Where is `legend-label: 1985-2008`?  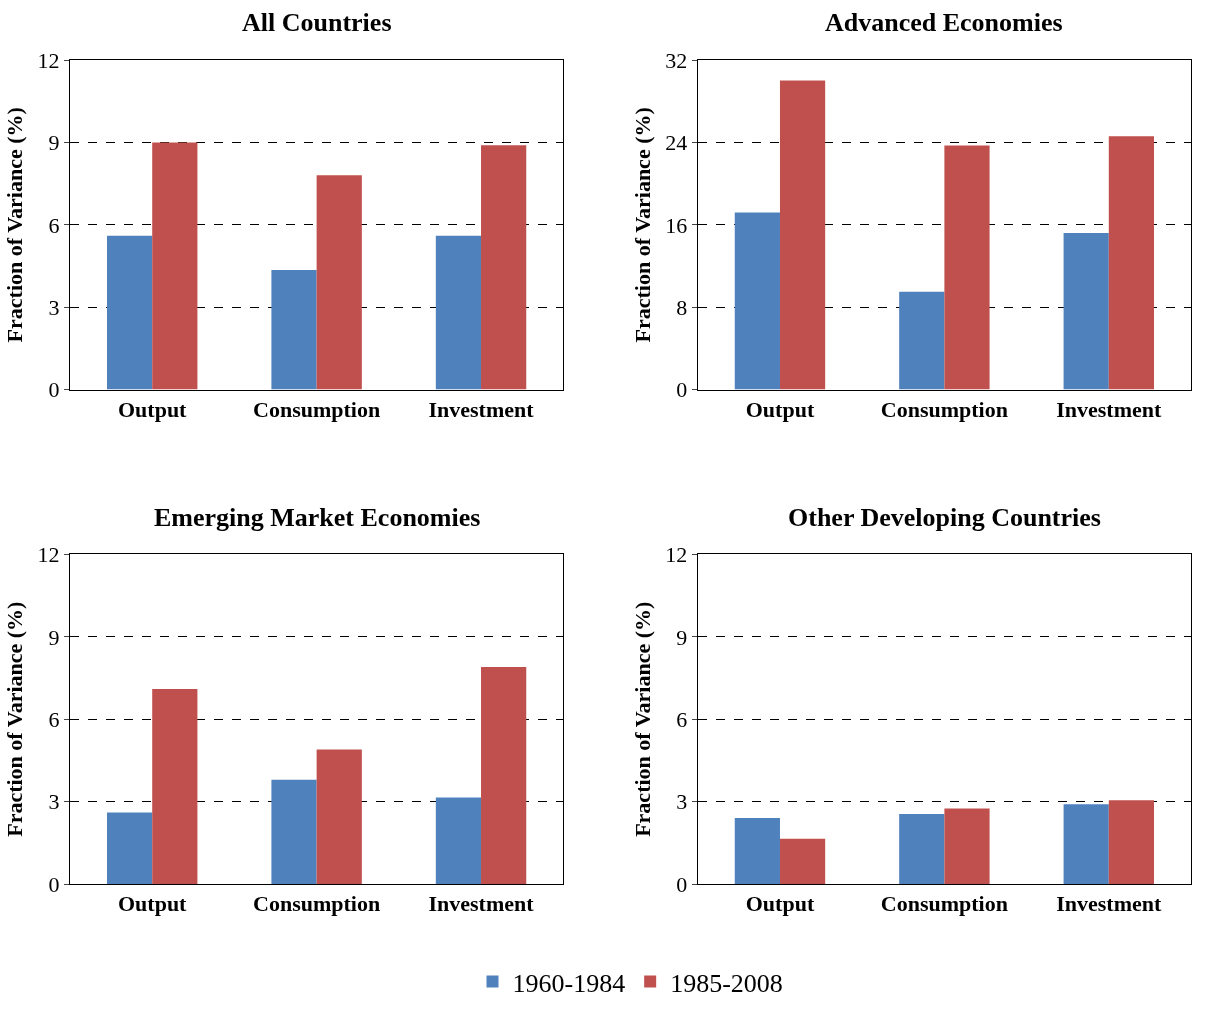 legend-label: 1985-2008 is located at coordinates (726, 983).